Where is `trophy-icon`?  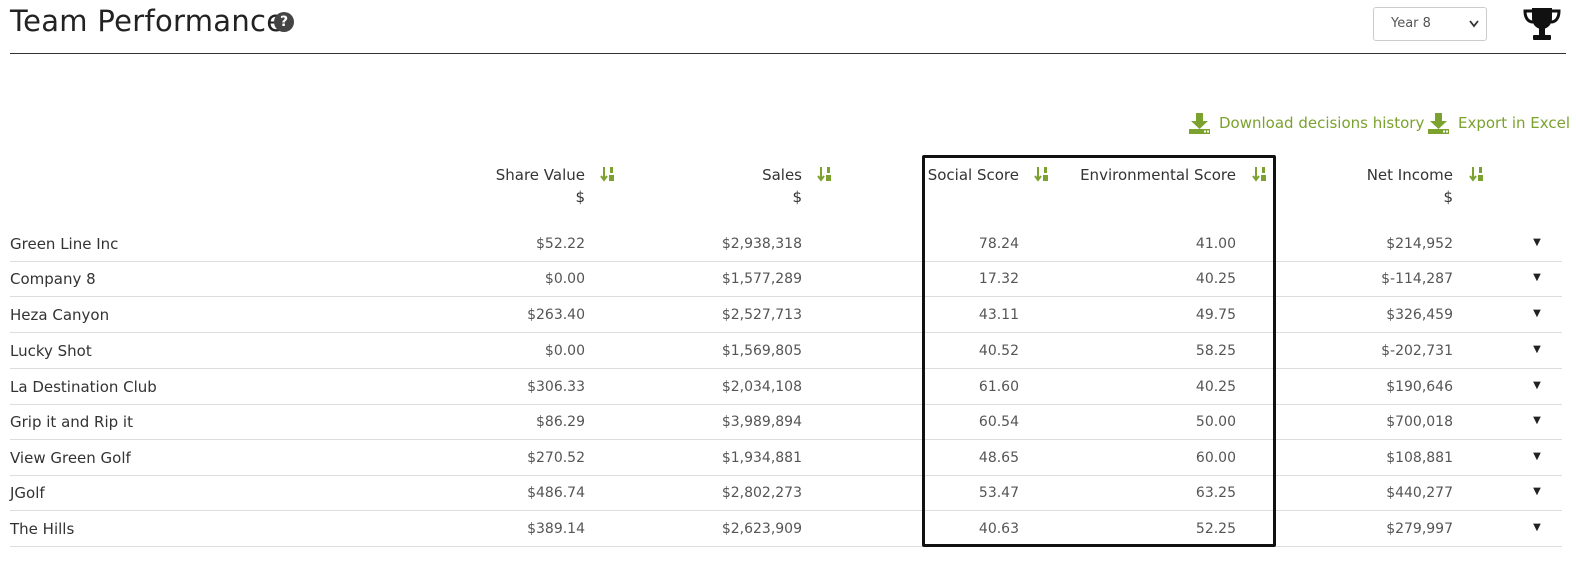 trophy-icon is located at coordinates (1542, 24).